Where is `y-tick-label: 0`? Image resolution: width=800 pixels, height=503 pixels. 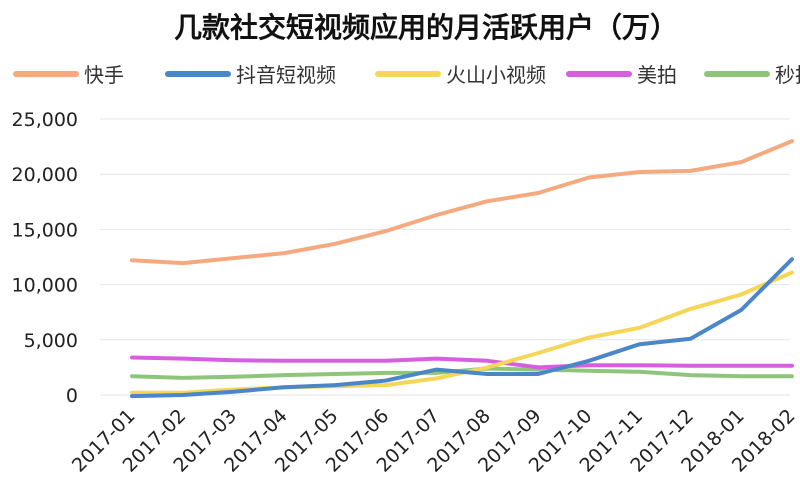 y-tick-label: 0 is located at coordinates (72, 396).